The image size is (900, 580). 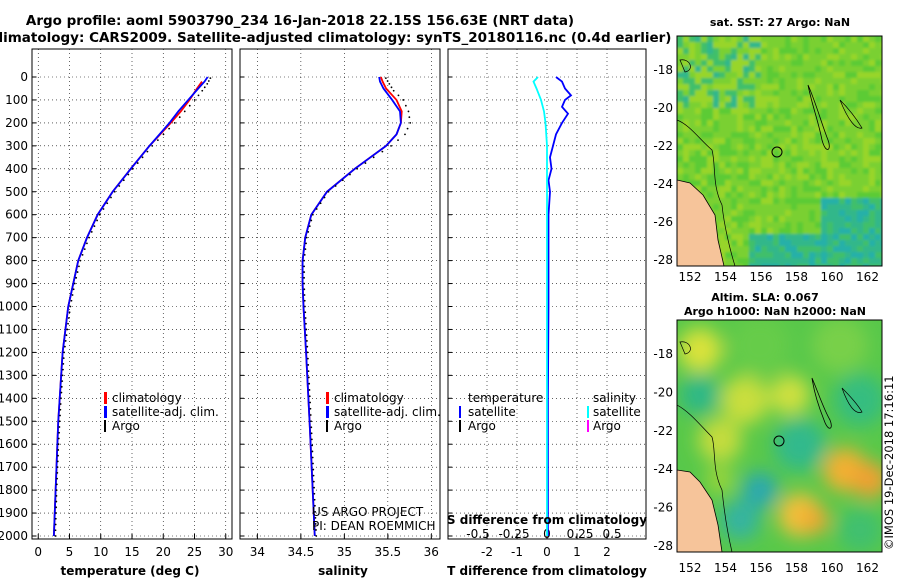 I want to click on legend-satellite: satellite-adj. clim., so click(x=387, y=412).